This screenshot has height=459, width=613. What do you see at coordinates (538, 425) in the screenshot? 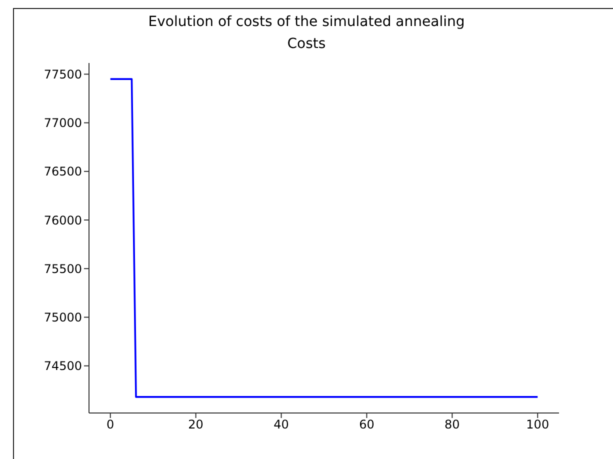
I see `x-tick-label: 100` at bounding box center [538, 425].